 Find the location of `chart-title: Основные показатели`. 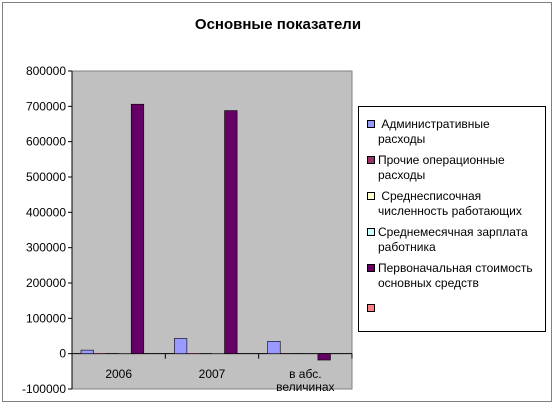

chart-title: Основные показатели is located at coordinates (278, 24).